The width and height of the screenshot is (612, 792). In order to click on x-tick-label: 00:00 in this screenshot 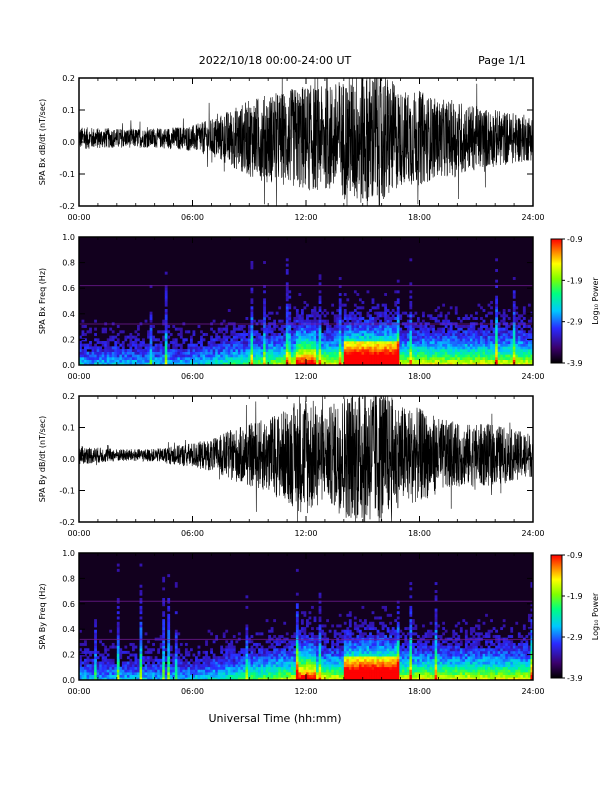, I will do `click(78, 217)`.